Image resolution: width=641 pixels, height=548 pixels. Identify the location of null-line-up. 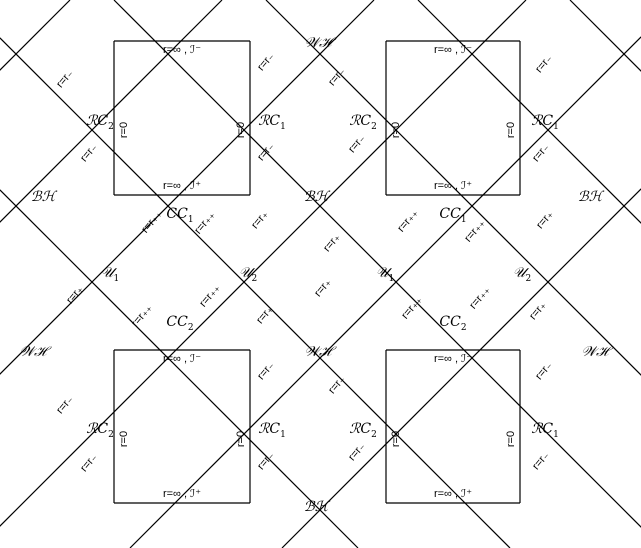
(111, 111).